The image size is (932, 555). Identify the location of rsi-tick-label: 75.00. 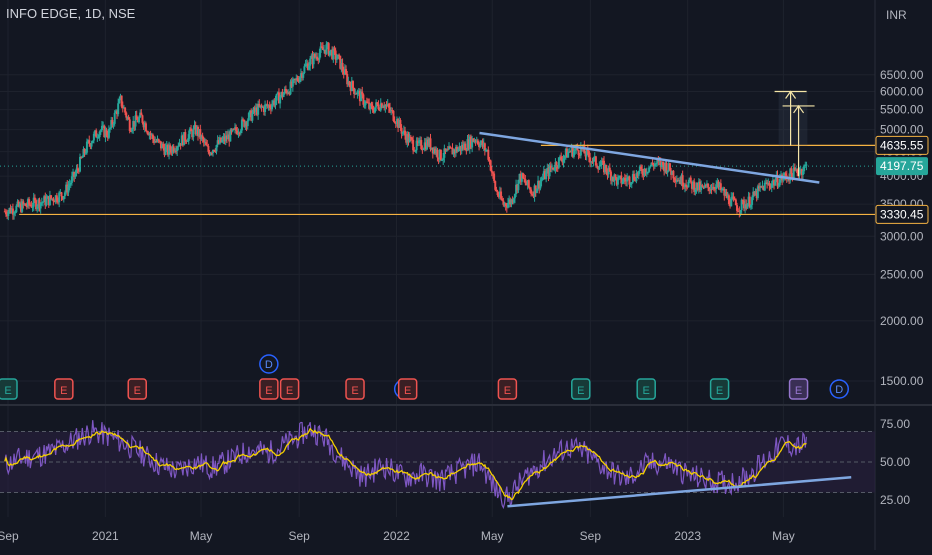
(895, 424).